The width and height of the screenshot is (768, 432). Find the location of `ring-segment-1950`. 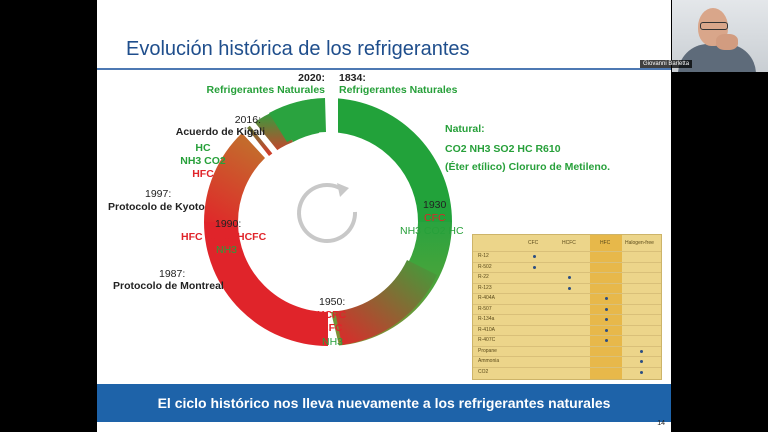

ring-segment-1950 is located at coordinates (386, 302).